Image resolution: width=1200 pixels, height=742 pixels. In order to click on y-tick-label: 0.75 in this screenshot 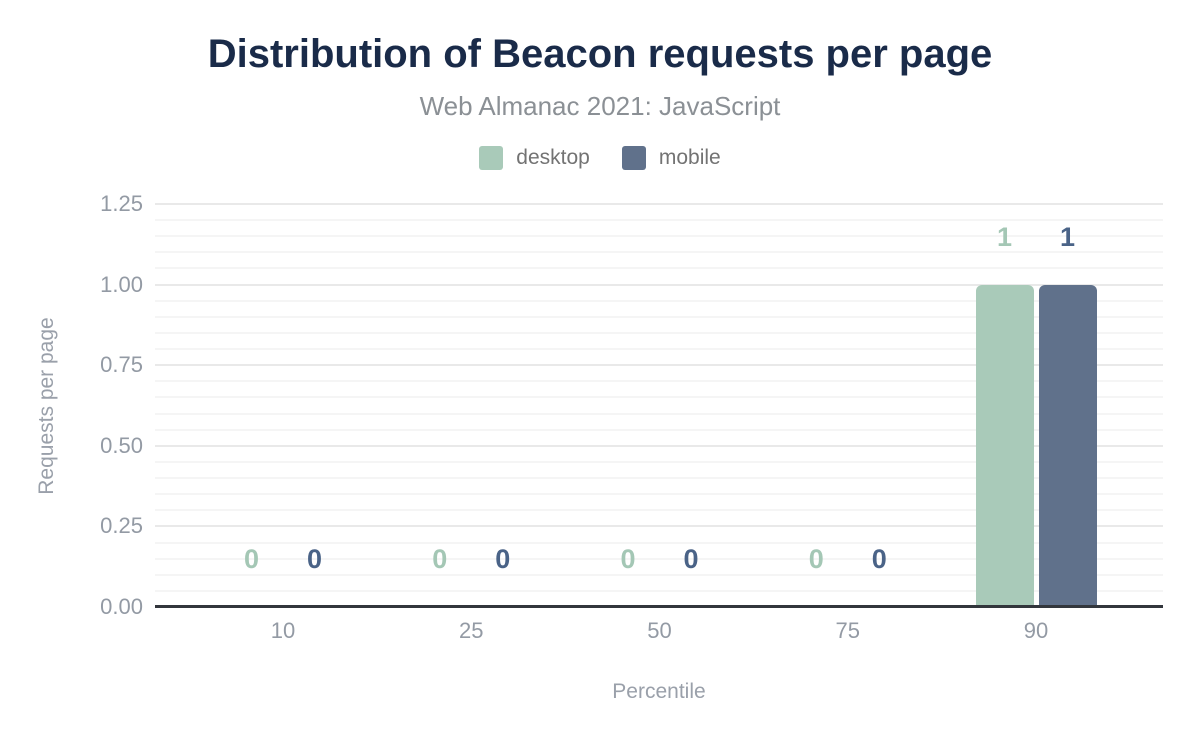, I will do `click(121, 365)`.